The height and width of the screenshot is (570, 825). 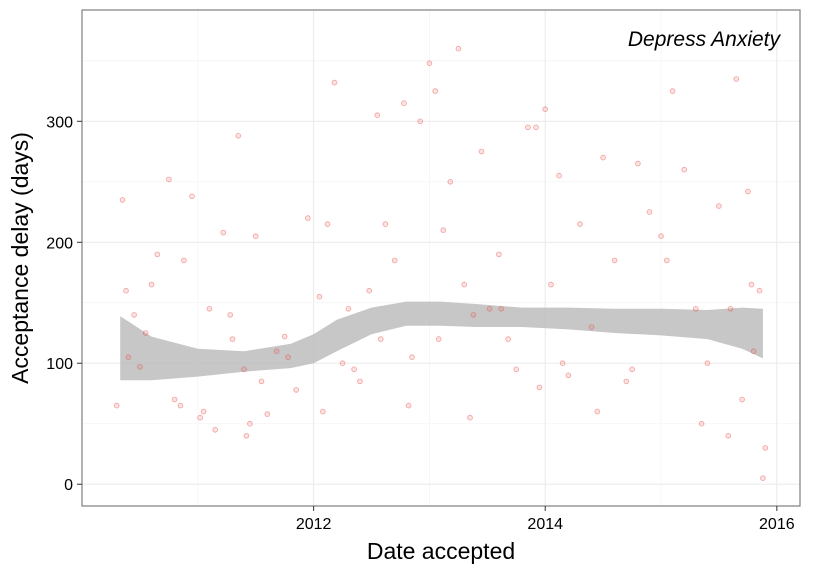 What do you see at coordinates (705, 39) in the screenshot?
I see `panel-annotation: Depress Anxiety` at bounding box center [705, 39].